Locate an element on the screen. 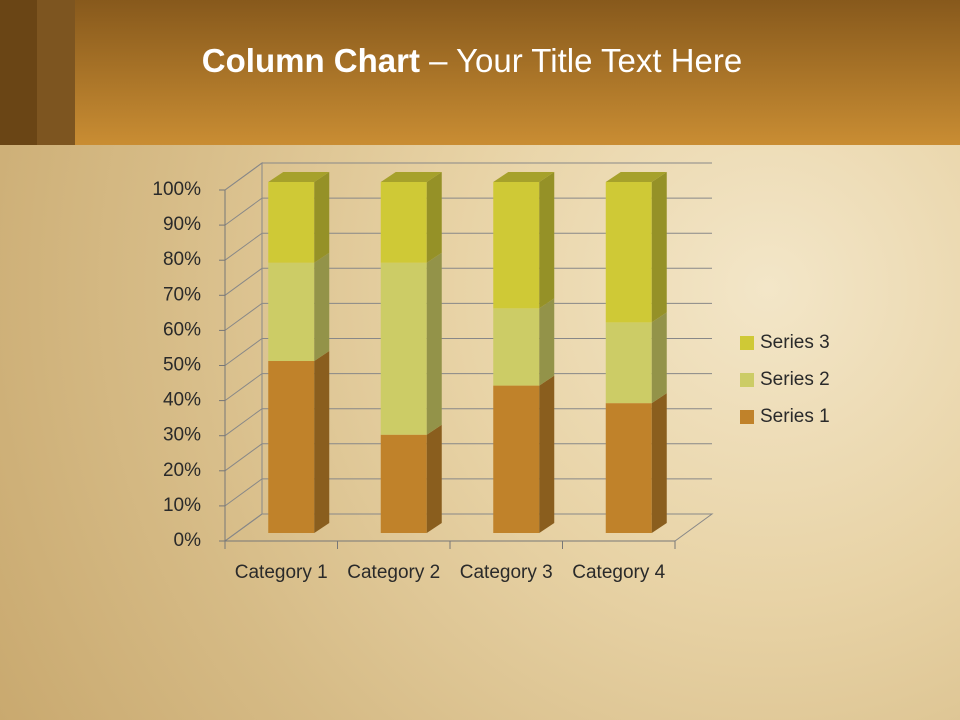 The width and height of the screenshot is (960, 720). x-tick-label: Category 1 is located at coordinates (281, 572).